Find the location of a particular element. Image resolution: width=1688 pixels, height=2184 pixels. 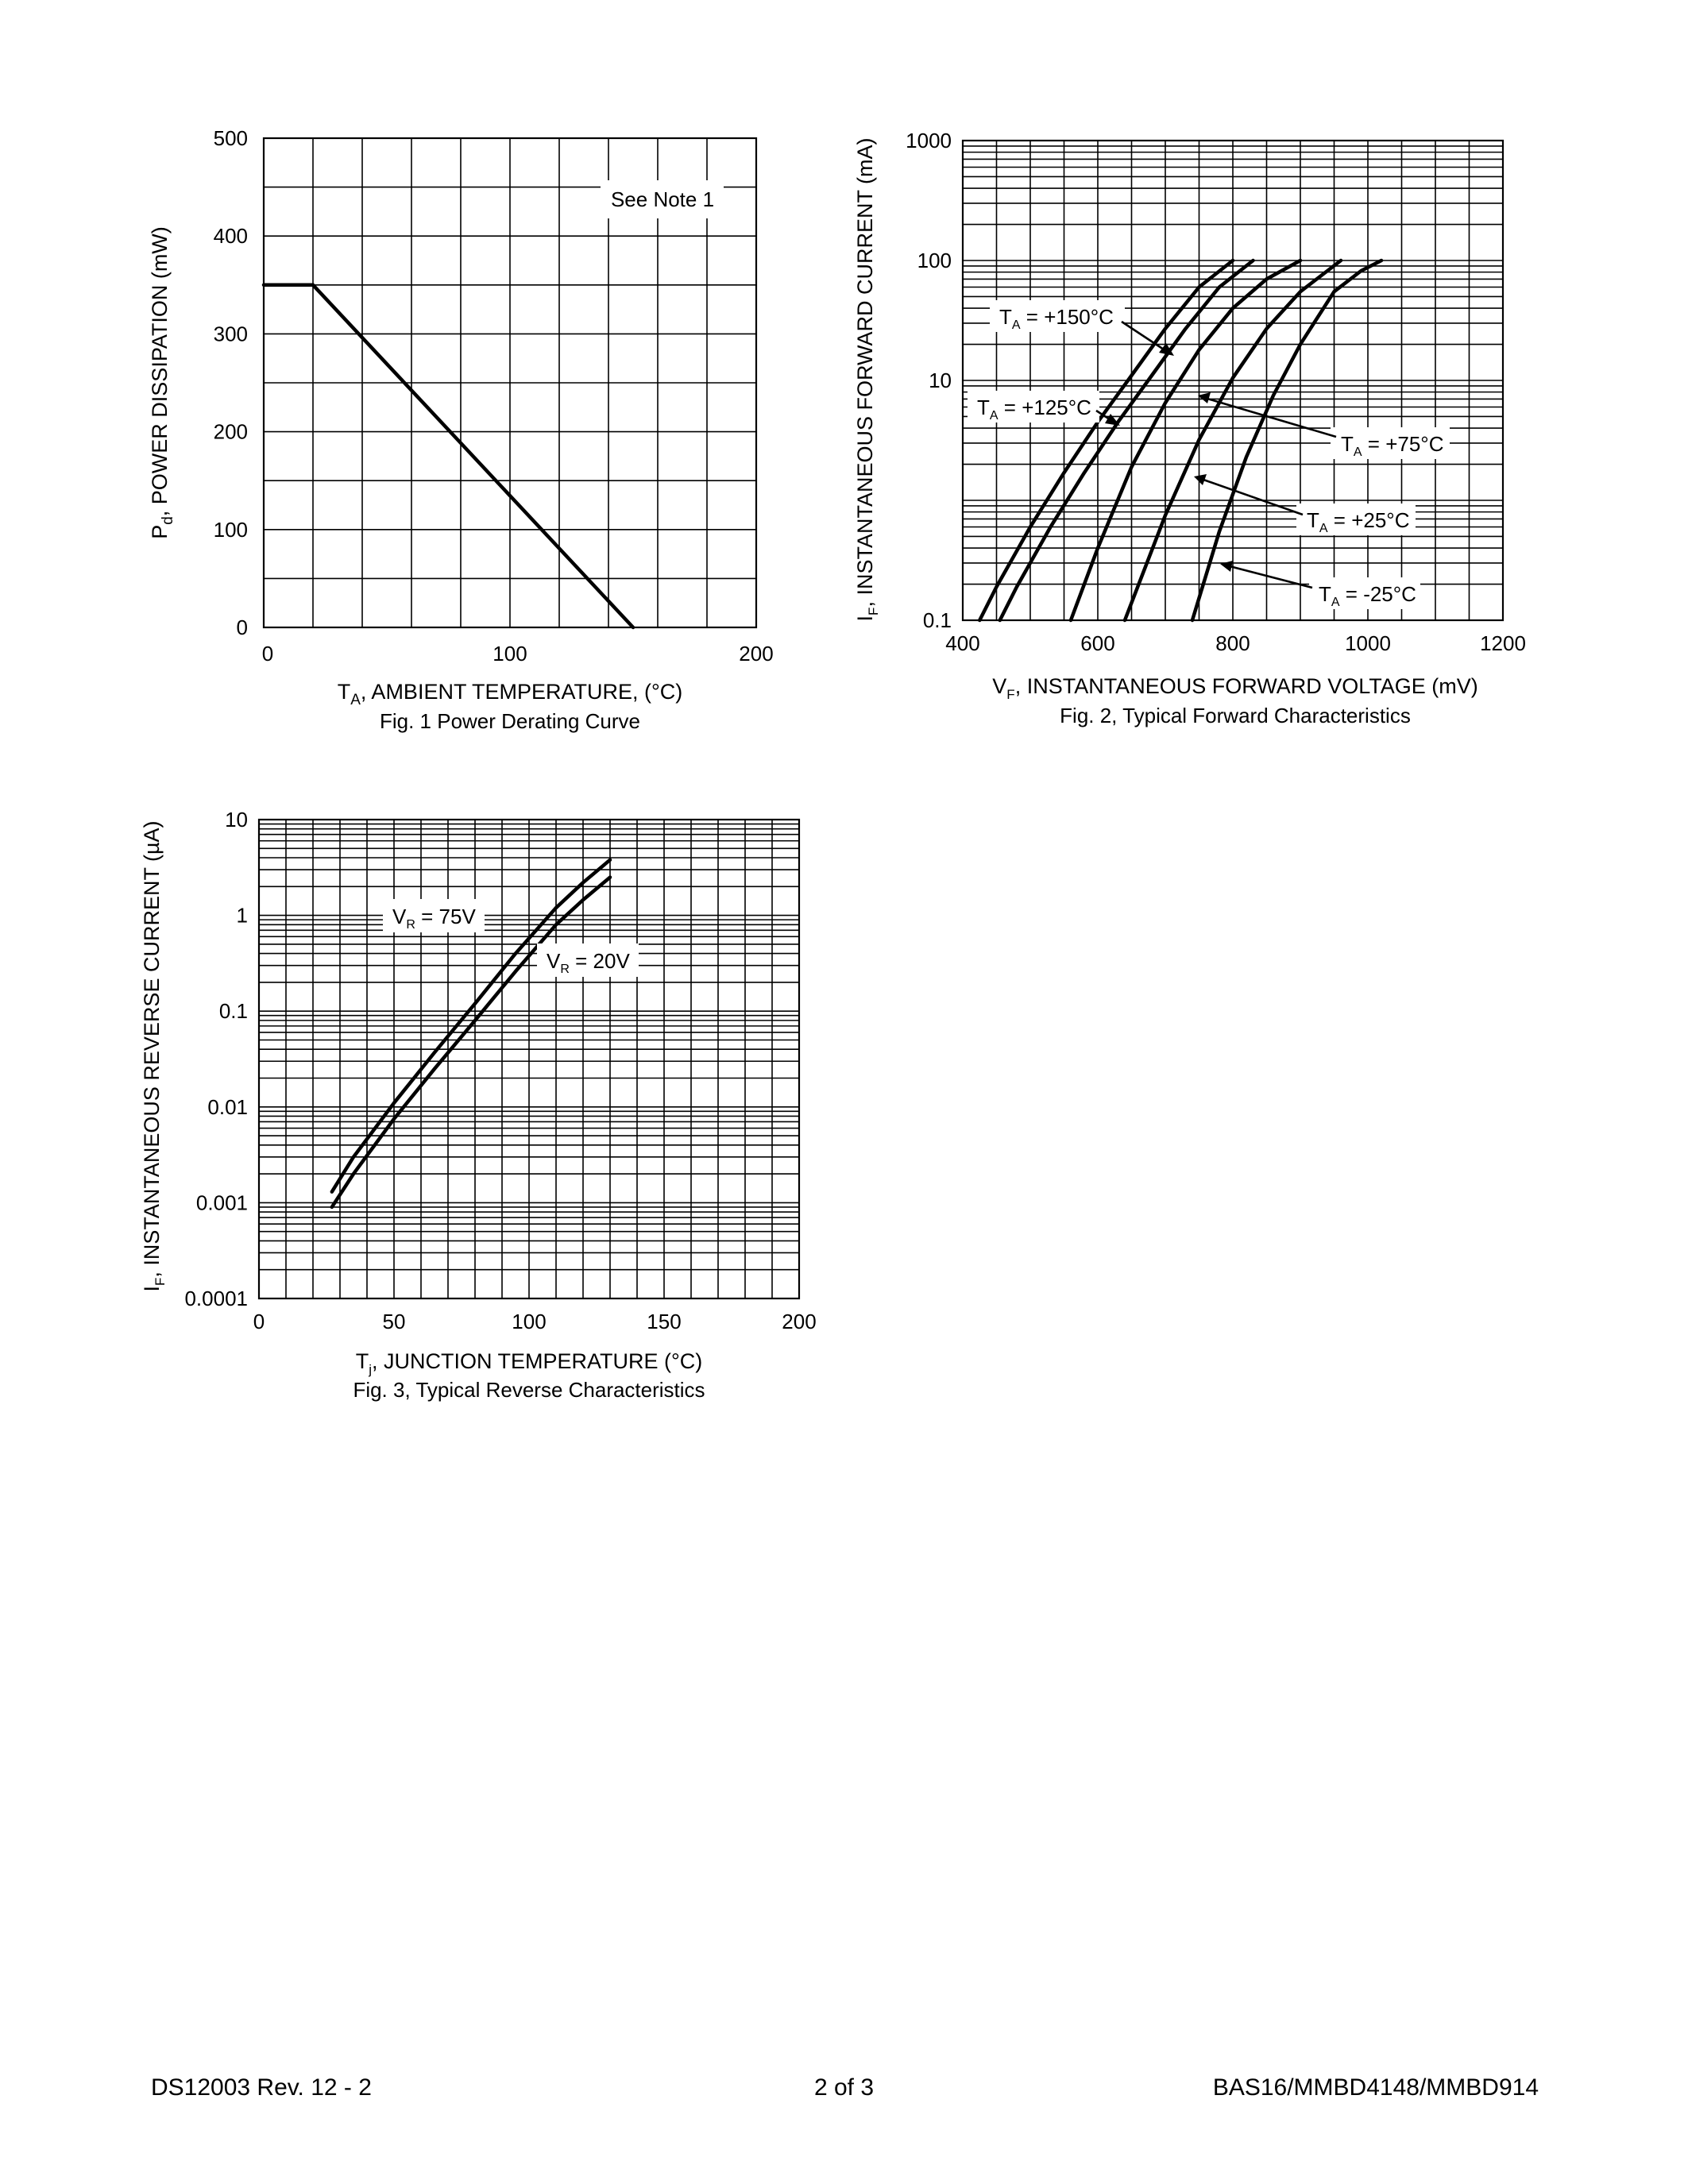

fig3-x-tick-label: 0 is located at coordinates (259, 1321).